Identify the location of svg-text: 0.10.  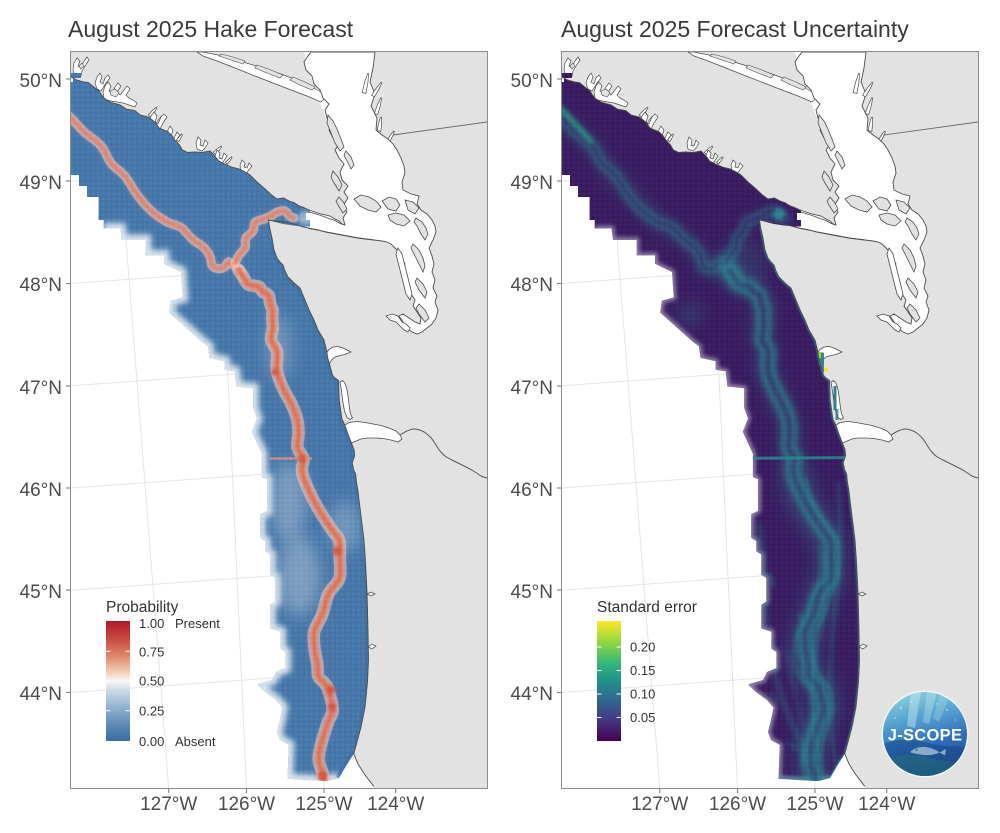
(642, 694).